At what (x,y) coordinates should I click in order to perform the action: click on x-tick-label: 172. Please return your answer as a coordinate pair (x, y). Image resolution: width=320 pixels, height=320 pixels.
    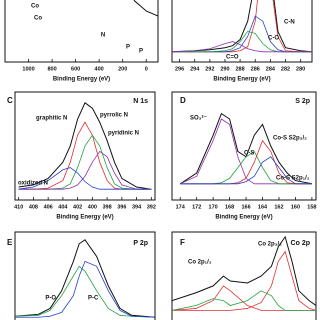
    Looking at the image, I should click on (196, 207).